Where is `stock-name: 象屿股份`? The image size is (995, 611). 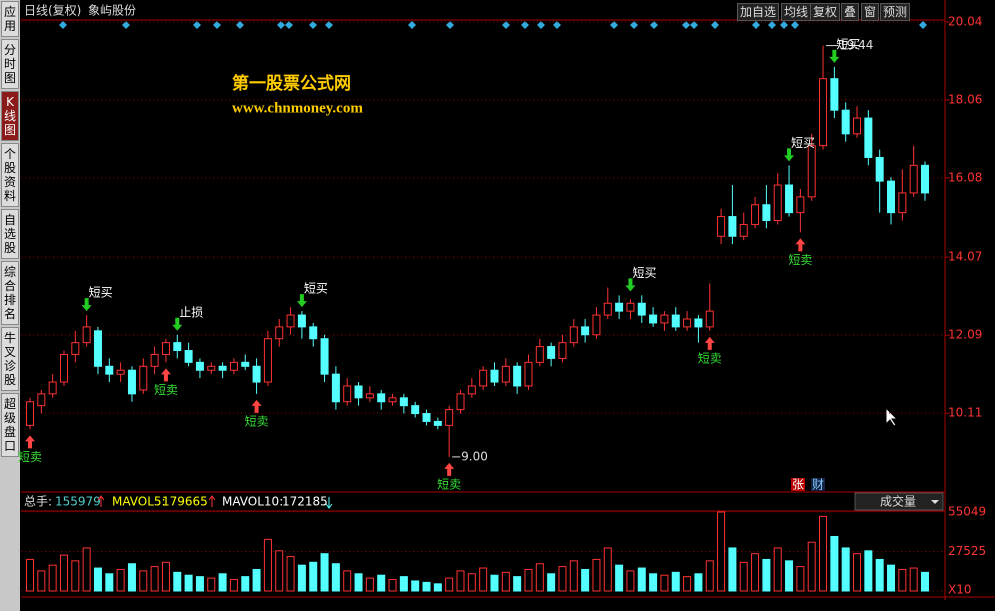 stock-name: 象屿股份 is located at coordinates (112, 11).